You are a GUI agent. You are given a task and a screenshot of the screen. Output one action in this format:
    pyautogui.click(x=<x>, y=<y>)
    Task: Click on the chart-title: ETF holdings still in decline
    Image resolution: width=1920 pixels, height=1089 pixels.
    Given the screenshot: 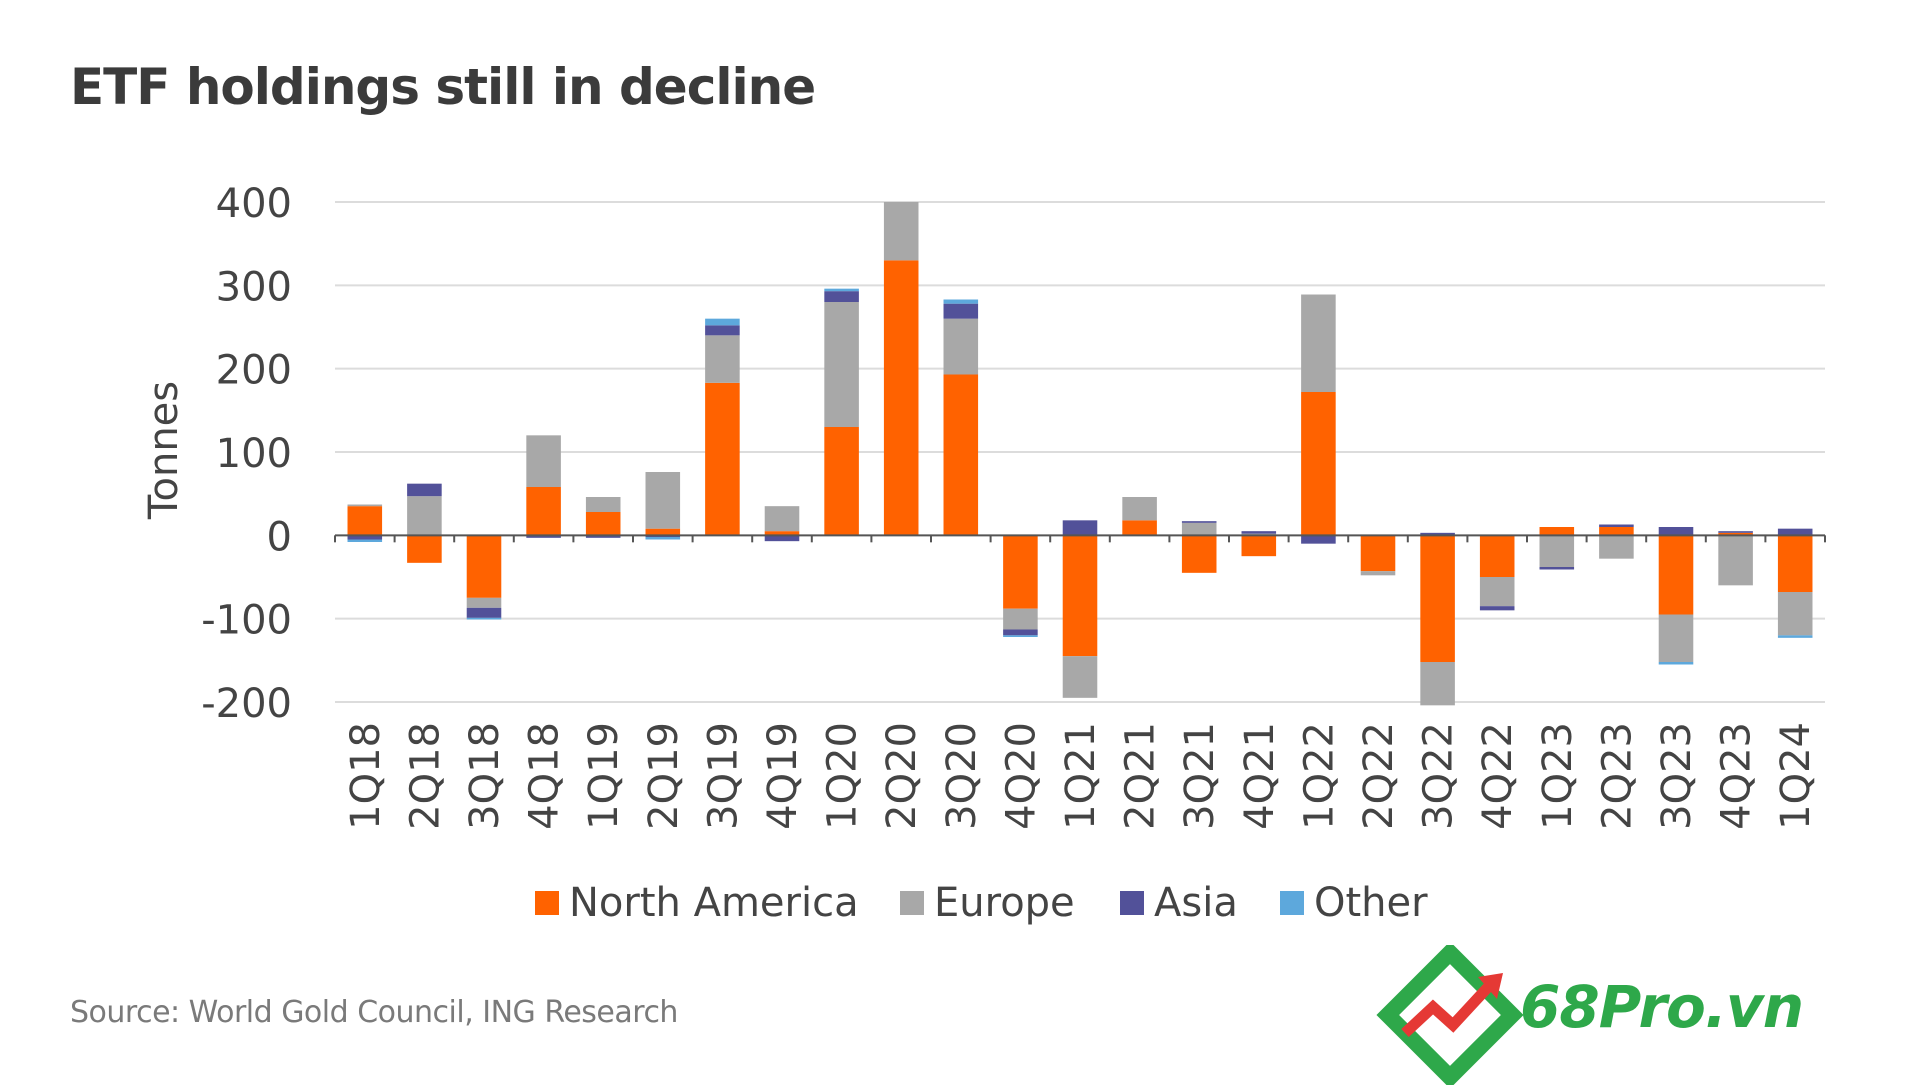 What is the action you would take?
    pyautogui.click(x=443, y=87)
    